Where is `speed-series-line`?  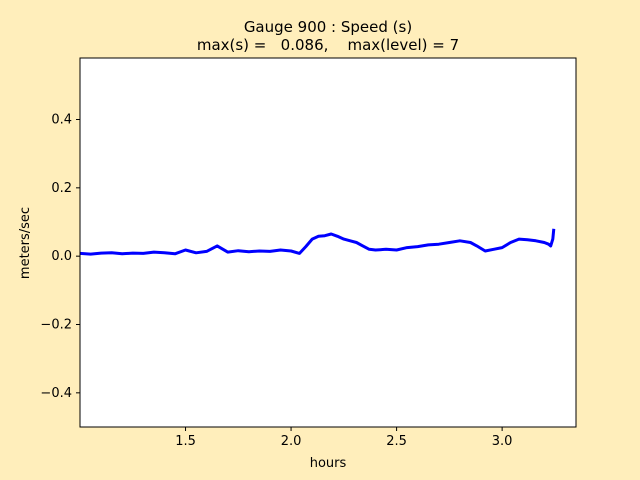
speed-series-line is located at coordinates (317, 242).